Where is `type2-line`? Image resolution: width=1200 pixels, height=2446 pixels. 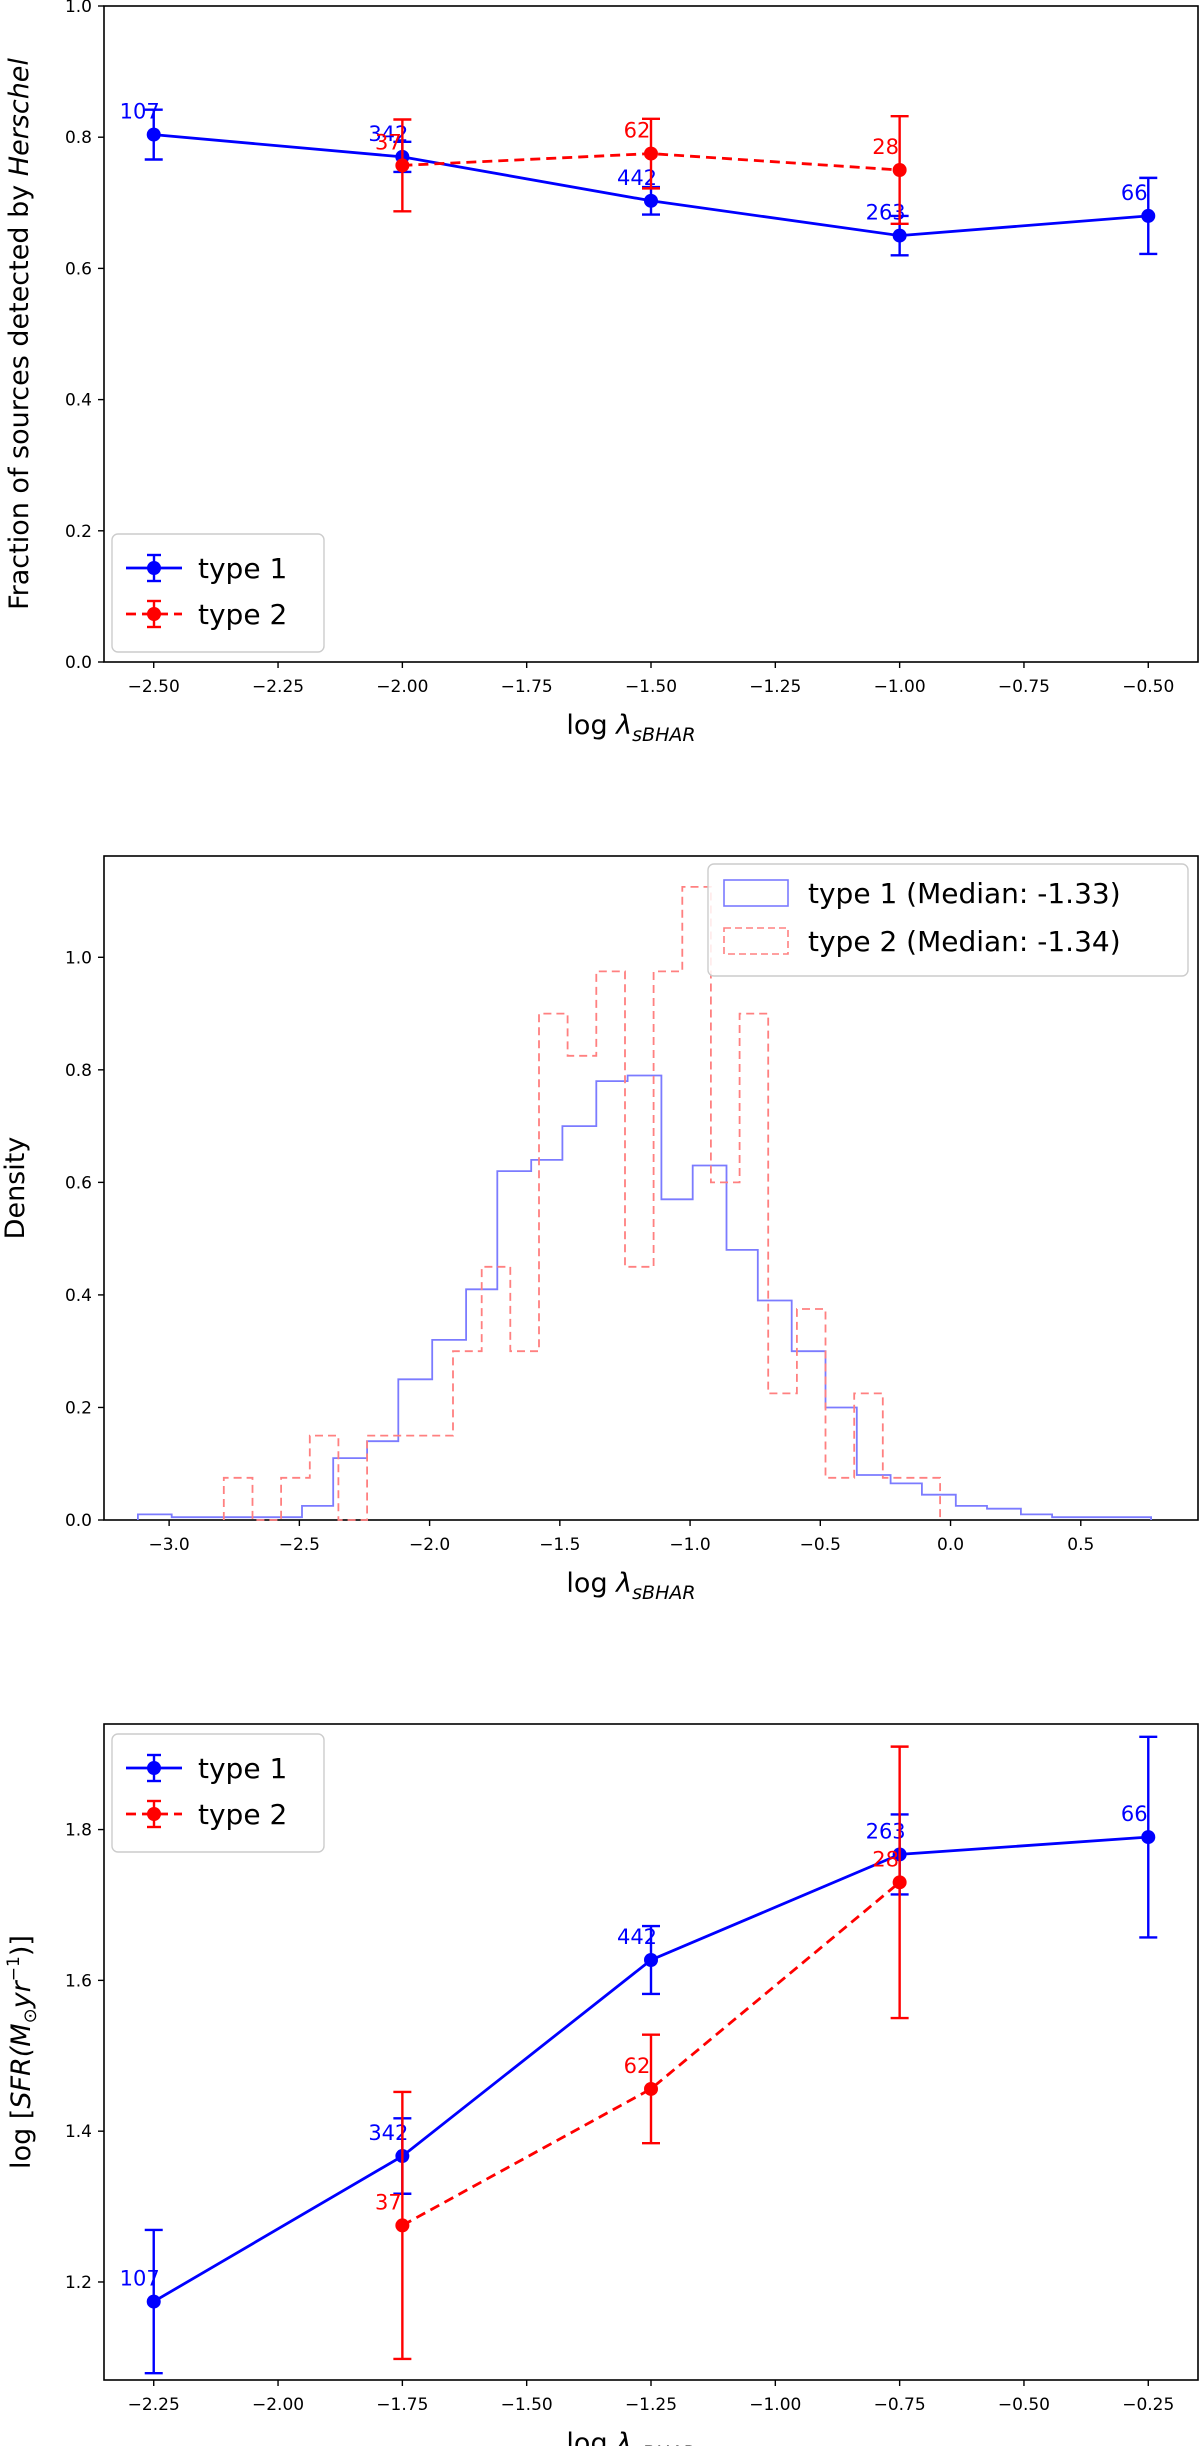
type2-line is located at coordinates (651, 2054).